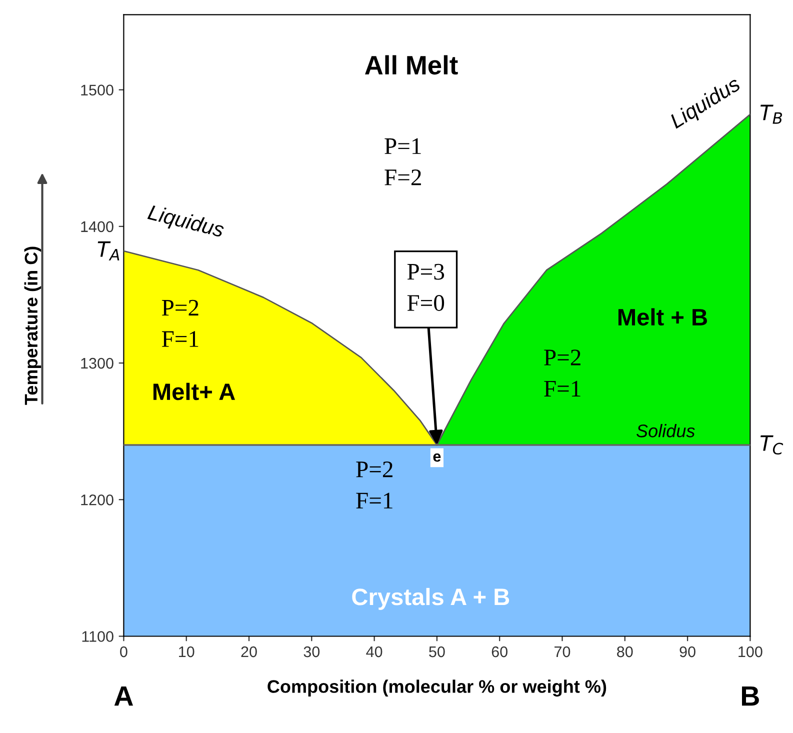 This screenshot has height=733, width=793. Describe the element at coordinates (33, 325) in the screenshot. I see `y-axis-title: Temperature (in C)` at that location.